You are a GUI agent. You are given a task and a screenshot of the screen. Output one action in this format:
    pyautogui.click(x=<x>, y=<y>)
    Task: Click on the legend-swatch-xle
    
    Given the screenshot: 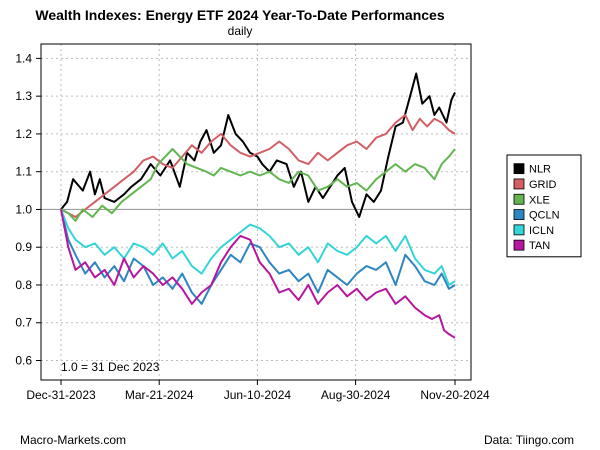 What is the action you would take?
    pyautogui.click(x=519, y=199)
    